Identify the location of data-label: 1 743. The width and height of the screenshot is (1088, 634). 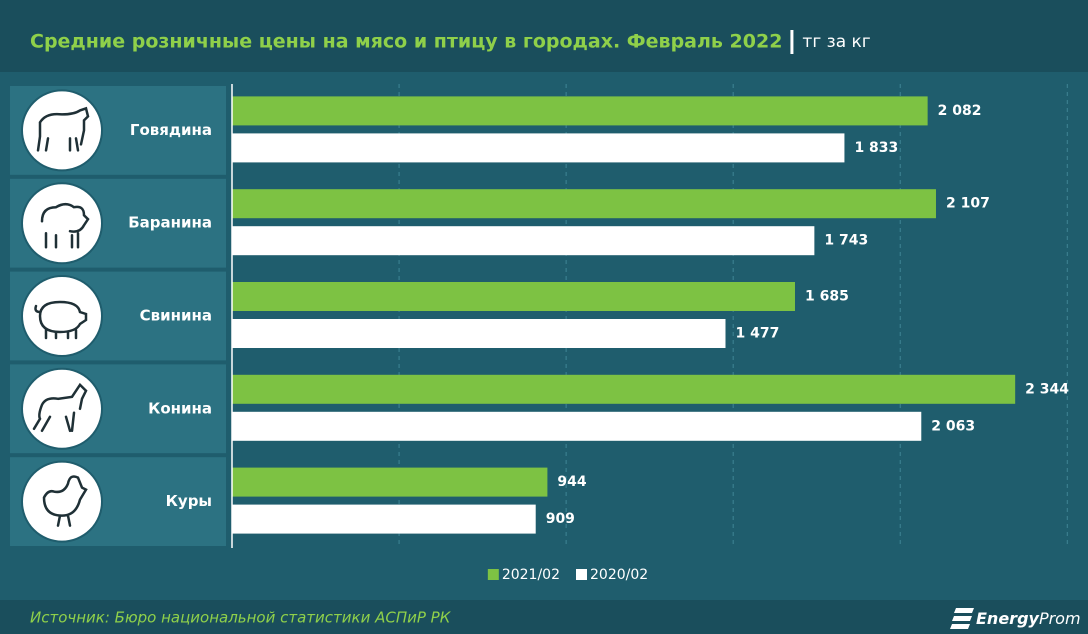
(846, 241).